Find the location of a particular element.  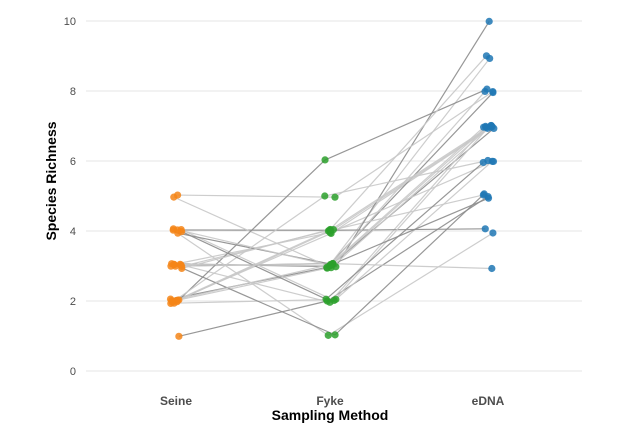

x-category-labels: Seine Fyke eDNA is located at coordinates (332, 401).